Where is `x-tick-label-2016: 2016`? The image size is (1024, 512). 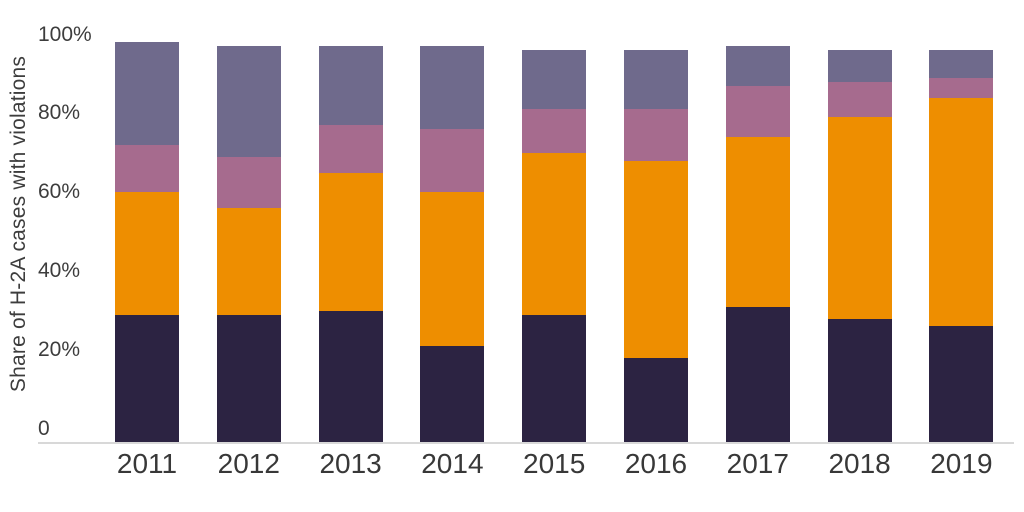 x-tick-label-2016: 2016 is located at coordinates (656, 463).